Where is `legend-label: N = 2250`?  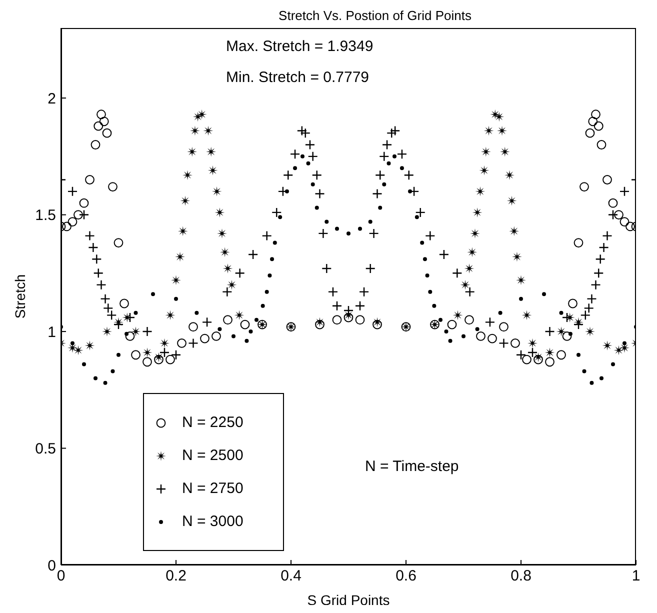 legend-label: N = 2250 is located at coordinates (213, 422).